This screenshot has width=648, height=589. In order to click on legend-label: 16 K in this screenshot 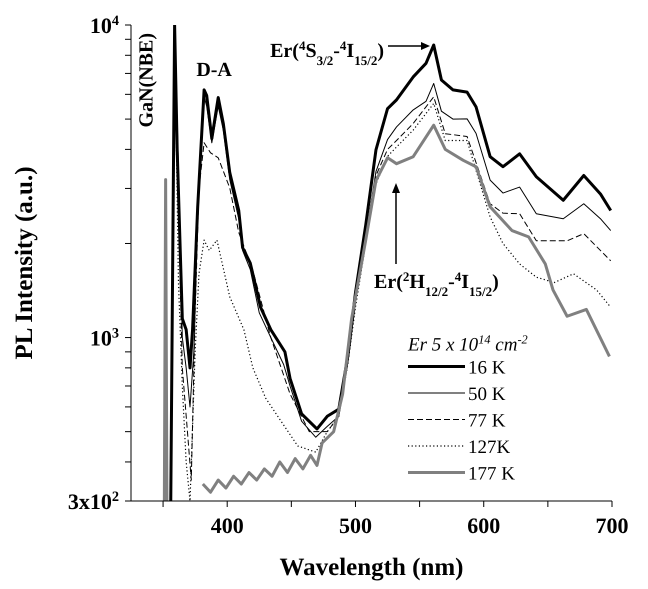, I will do `click(487, 368)`.